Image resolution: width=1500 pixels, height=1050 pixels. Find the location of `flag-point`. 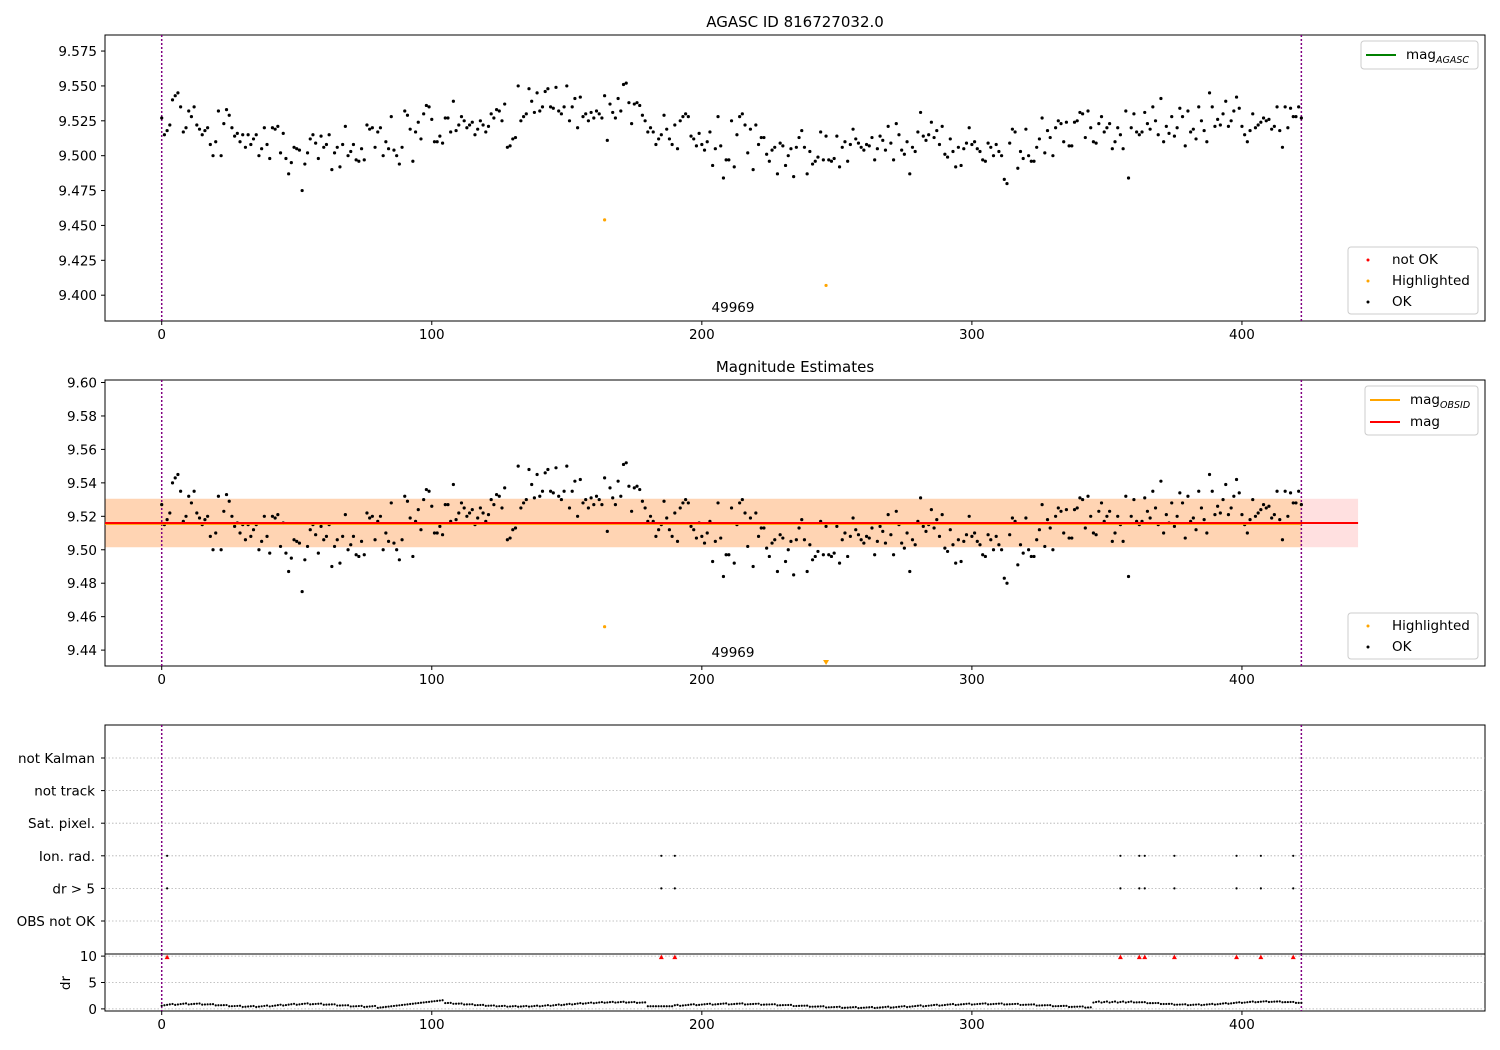

flag-point is located at coordinates (1174, 888).